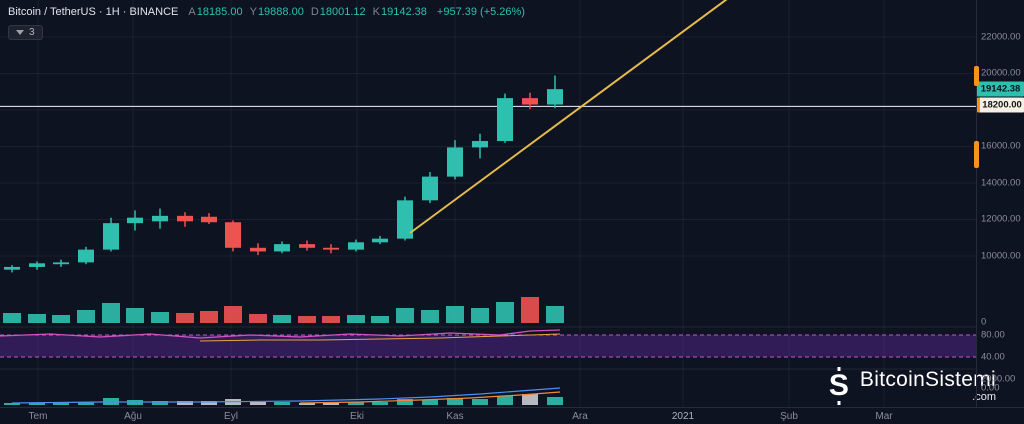 The height and width of the screenshot is (424, 1024). What do you see at coordinates (38, 416) in the screenshot?
I see `time-axis-label: Tem` at bounding box center [38, 416].